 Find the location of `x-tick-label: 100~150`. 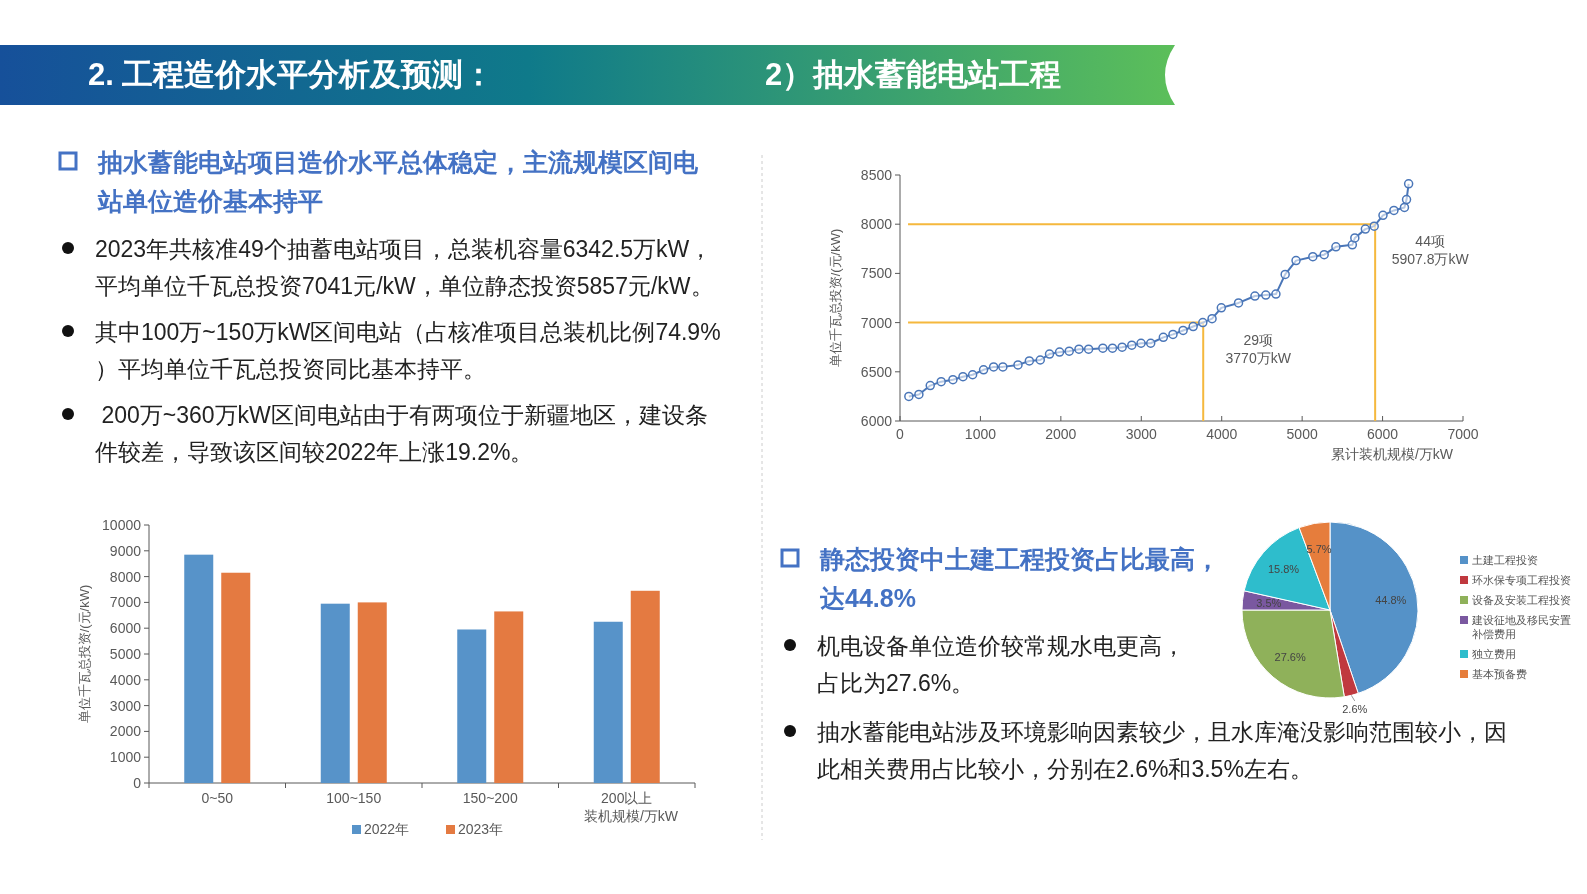

x-tick-label: 100~150 is located at coordinates (354, 798).